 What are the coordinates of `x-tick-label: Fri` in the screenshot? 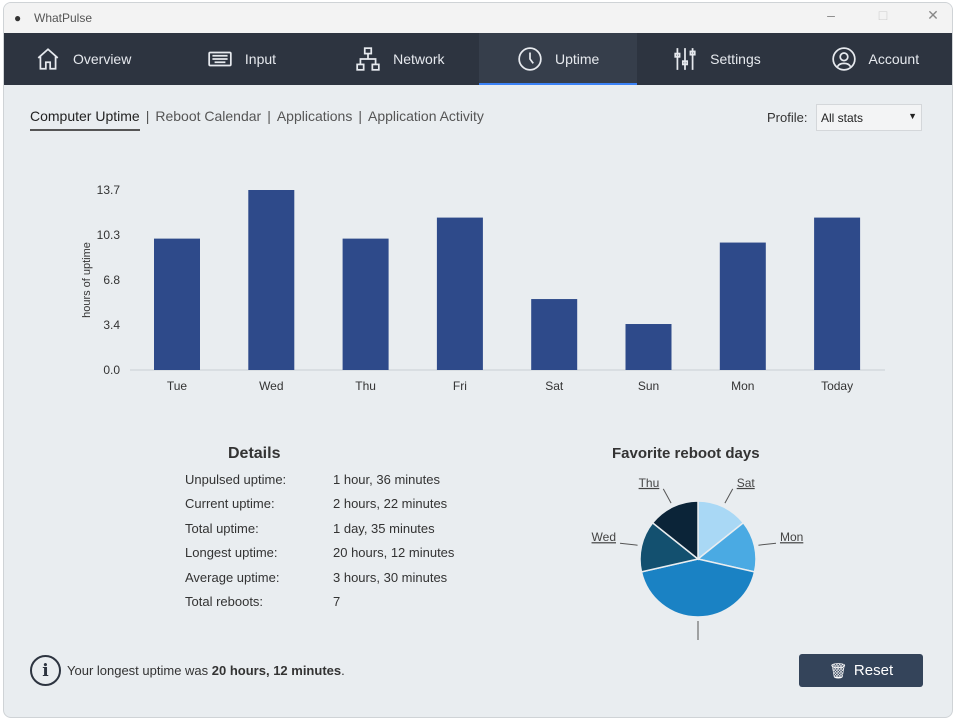 It's located at (460, 386).